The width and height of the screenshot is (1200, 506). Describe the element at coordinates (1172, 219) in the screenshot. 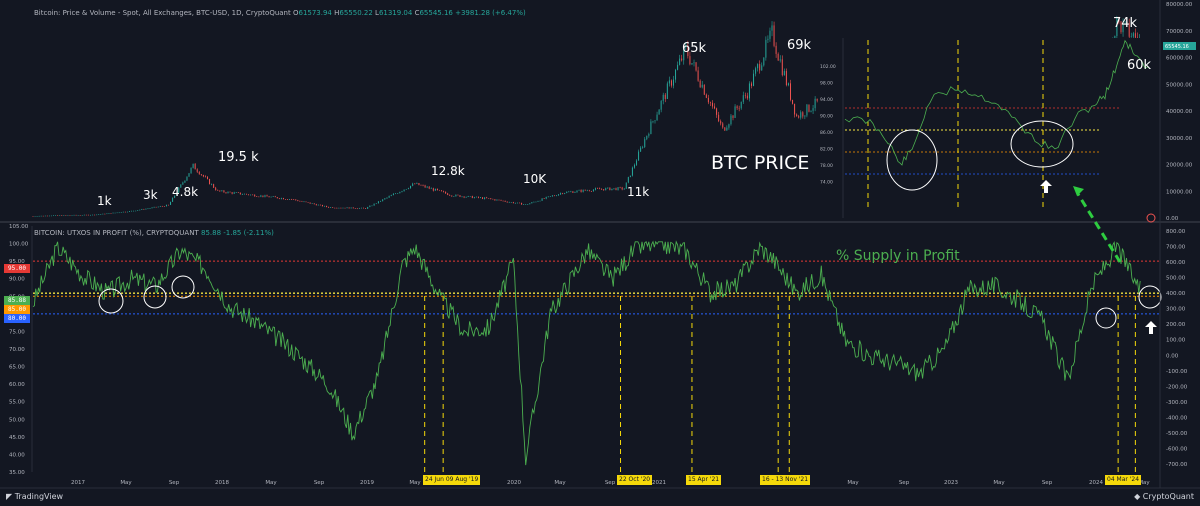

I see `price-axis-tick: 0.00` at that location.